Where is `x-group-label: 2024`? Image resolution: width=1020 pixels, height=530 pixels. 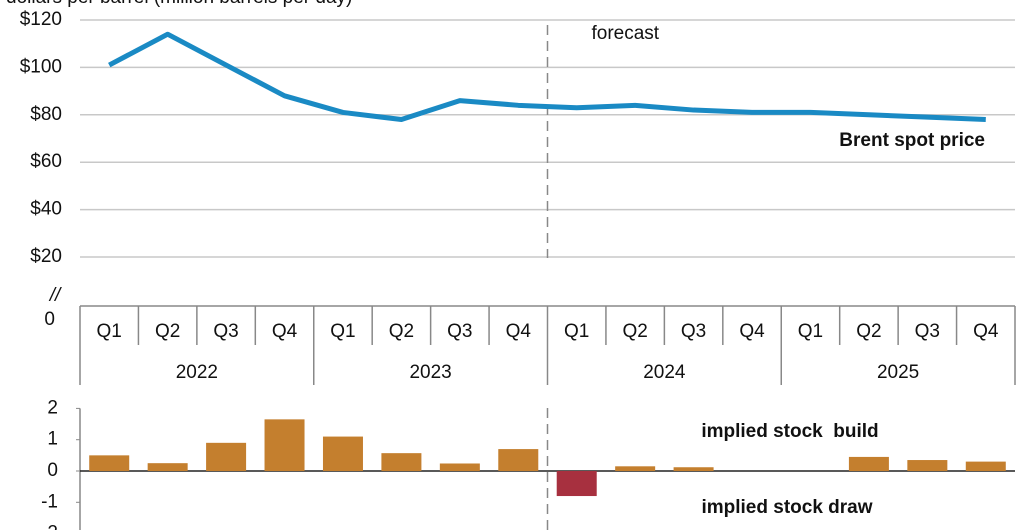 x-group-label: 2024 is located at coordinates (664, 372).